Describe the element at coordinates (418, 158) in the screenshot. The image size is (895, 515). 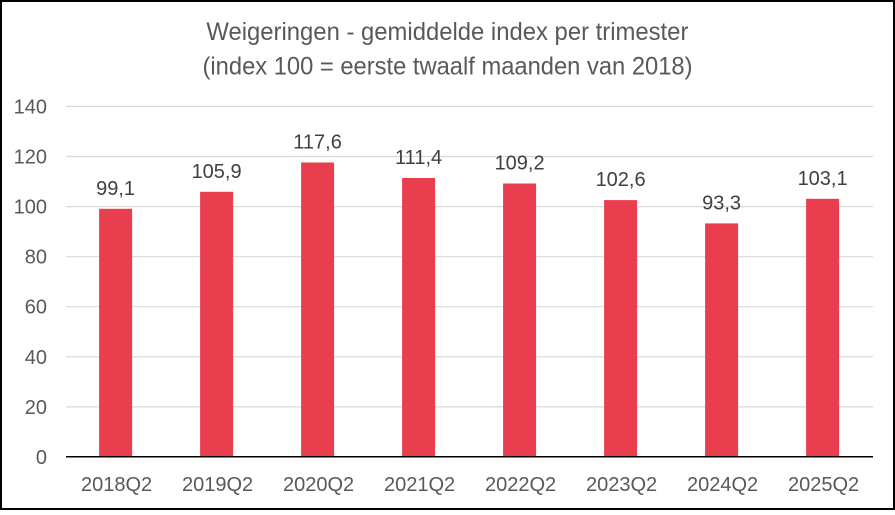
I see `svg-text: 111,4` at that location.